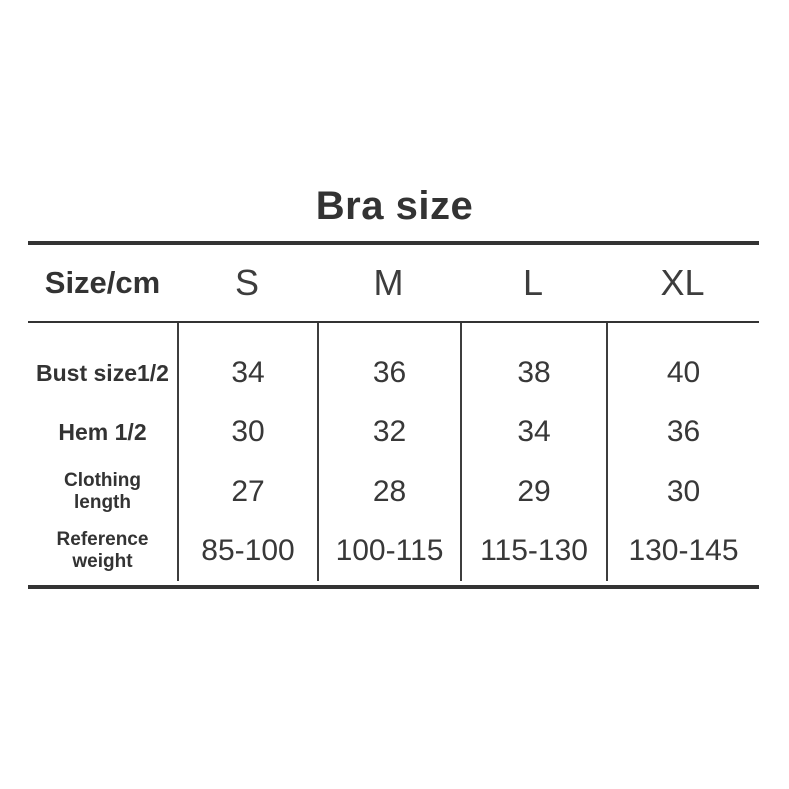 This screenshot has height=789, width=789. What do you see at coordinates (534, 491) in the screenshot?
I see `table-cell: 29` at bounding box center [534, 491].